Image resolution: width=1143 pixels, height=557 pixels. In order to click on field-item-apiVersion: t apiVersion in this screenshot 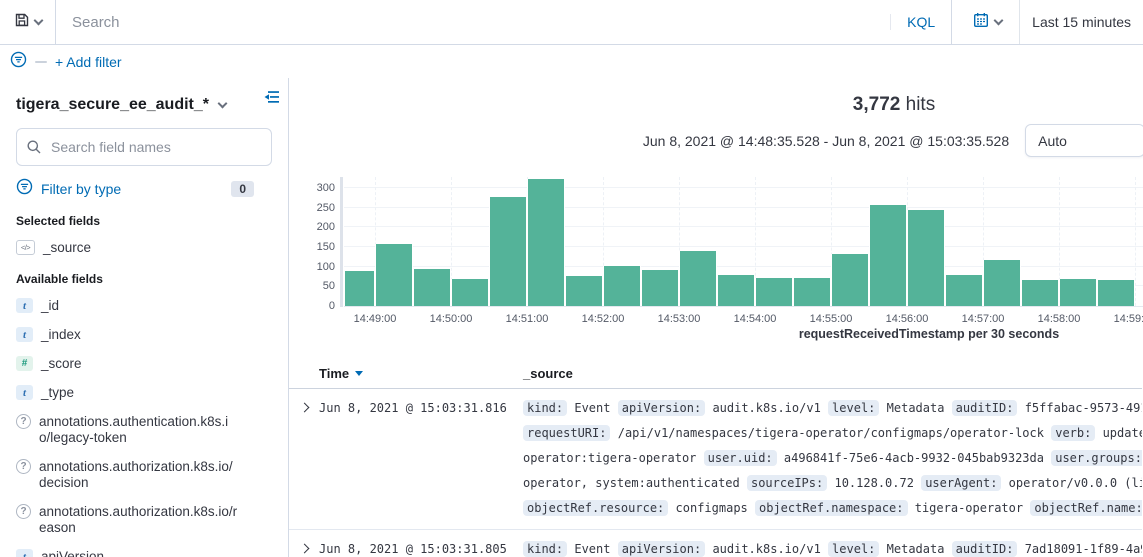, I will do `click(144, 553)`.